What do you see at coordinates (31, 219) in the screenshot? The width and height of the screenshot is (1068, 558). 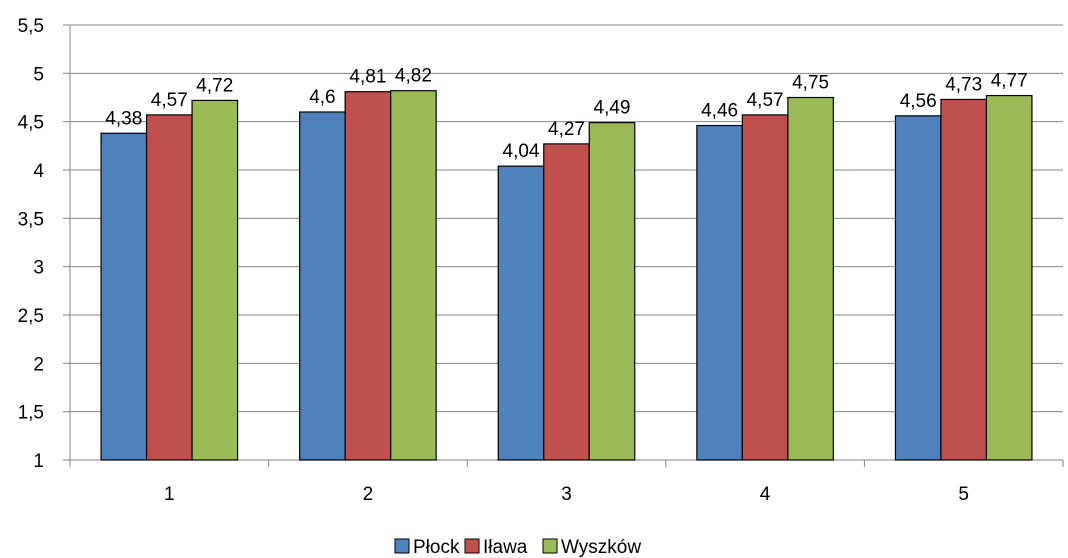 I see `y-tick-label: 3,5` at bounding box center [31, 219].